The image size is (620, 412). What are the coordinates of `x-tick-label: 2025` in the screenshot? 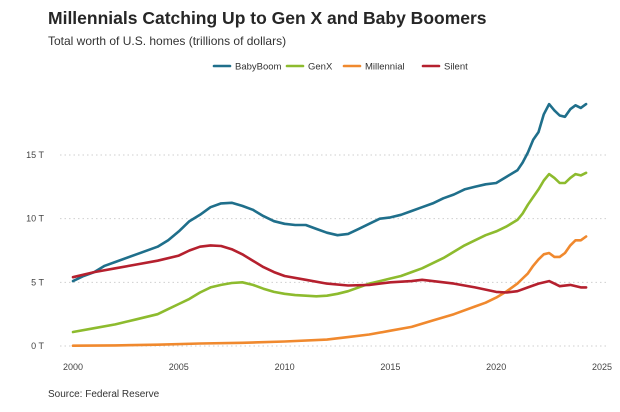 It's located at (602, 367).